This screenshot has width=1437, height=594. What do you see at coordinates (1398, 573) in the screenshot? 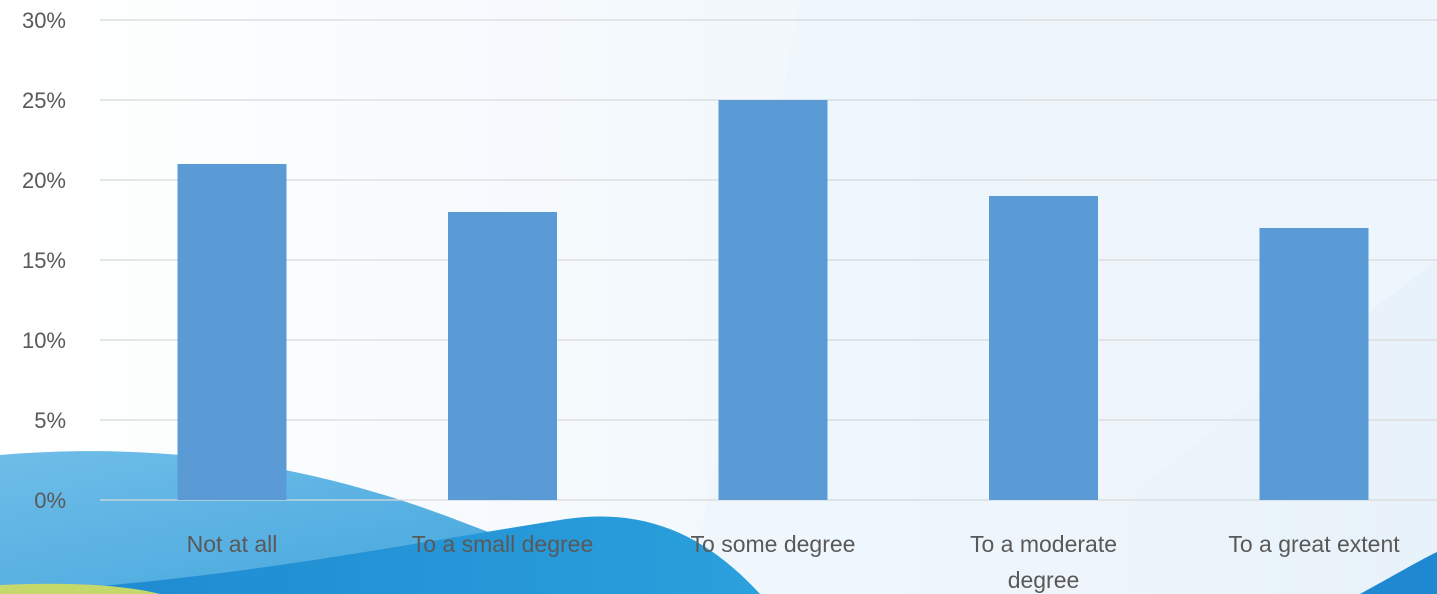
I see `corner-blue-wave` at bounding box center [1398, 573].